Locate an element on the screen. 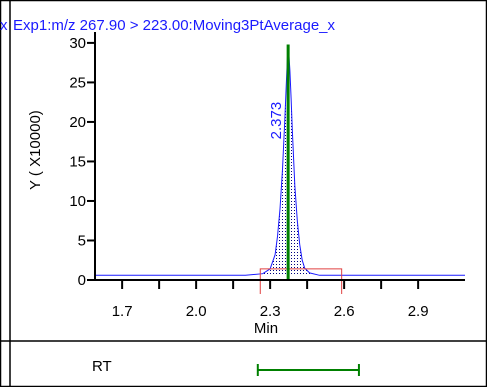  y-tick-label: 30 is located at coordinates (77, 43).